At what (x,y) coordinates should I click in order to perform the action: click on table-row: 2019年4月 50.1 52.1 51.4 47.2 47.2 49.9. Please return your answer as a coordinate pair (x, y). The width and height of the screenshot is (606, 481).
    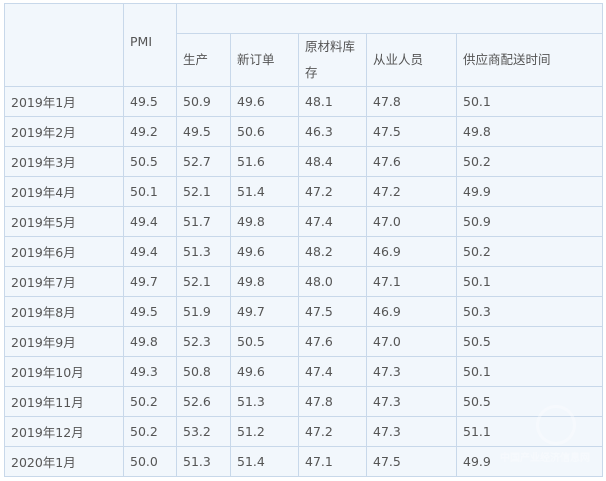
    Looking at the image, I should click on (304, 191).